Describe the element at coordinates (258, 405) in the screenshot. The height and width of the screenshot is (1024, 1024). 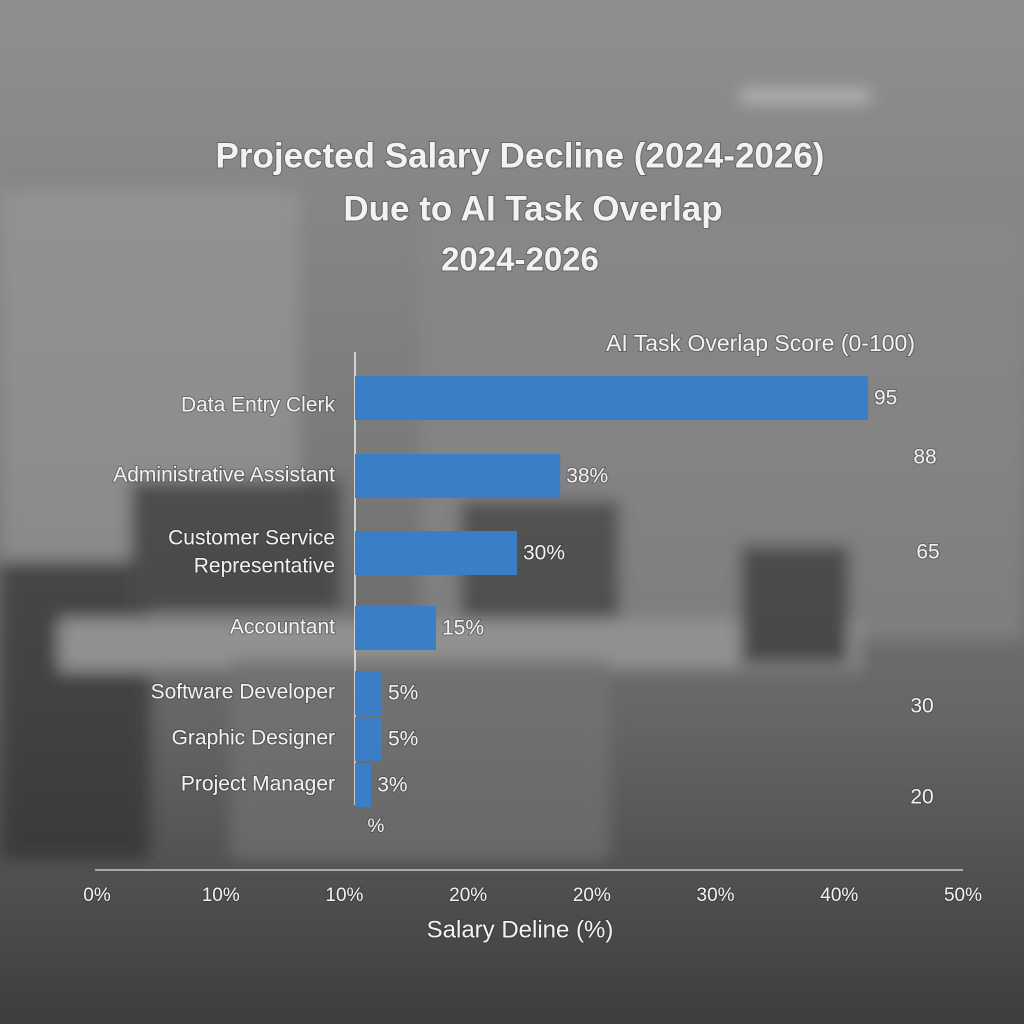
I see `y-tick-label: Data Entry Clerk` at that location.